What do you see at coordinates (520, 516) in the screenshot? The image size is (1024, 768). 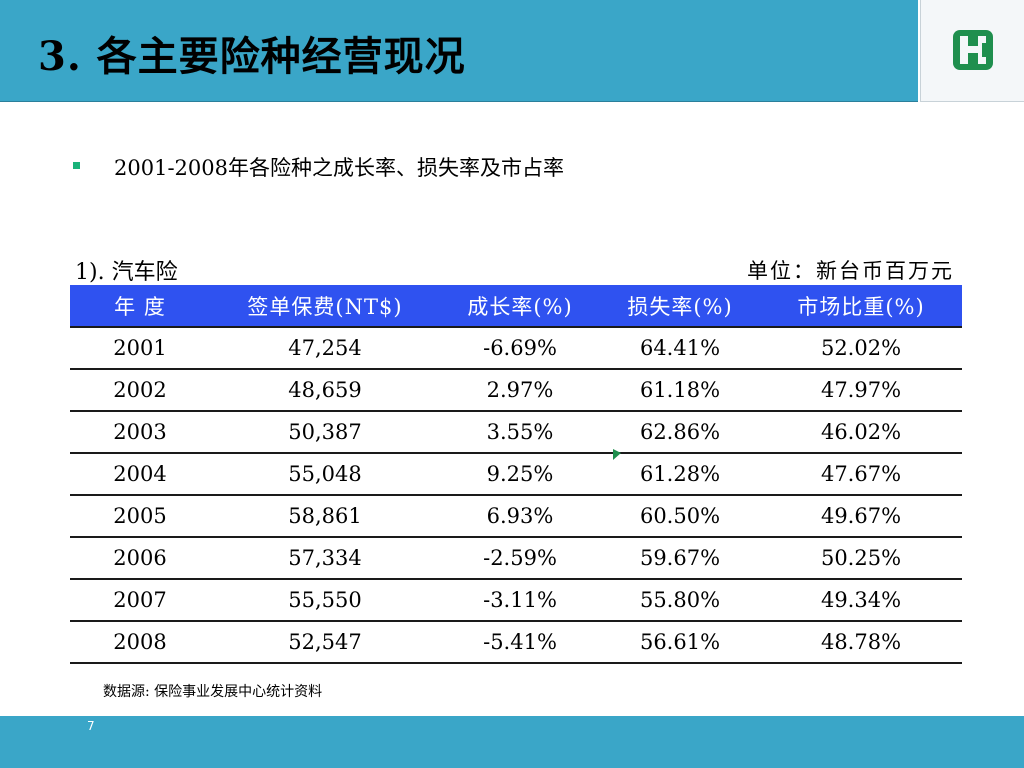 I see `cell-growth-rate: 6.93%` at bounding box center [520, 516].